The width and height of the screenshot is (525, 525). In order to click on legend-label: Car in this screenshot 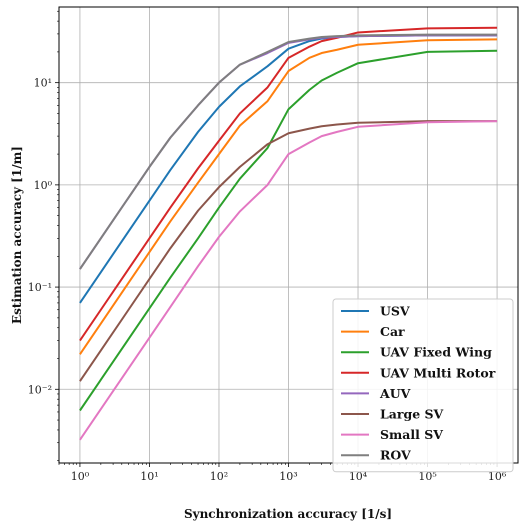, I will do `click(392, 331)`.